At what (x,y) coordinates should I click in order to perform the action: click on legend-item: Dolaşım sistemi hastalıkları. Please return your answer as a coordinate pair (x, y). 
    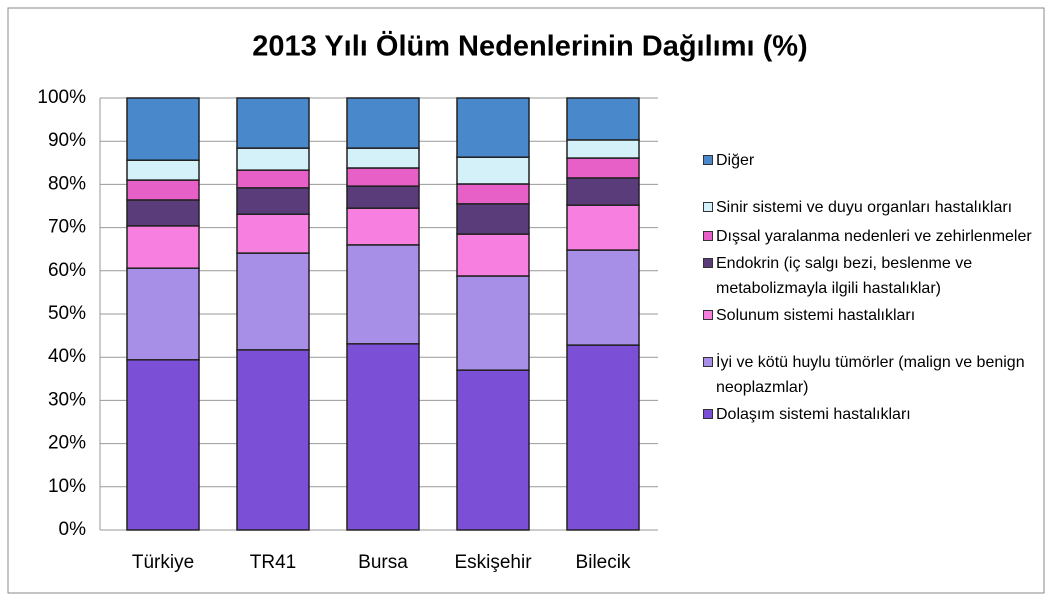
    Looking at the image, I should click on (875, 414).